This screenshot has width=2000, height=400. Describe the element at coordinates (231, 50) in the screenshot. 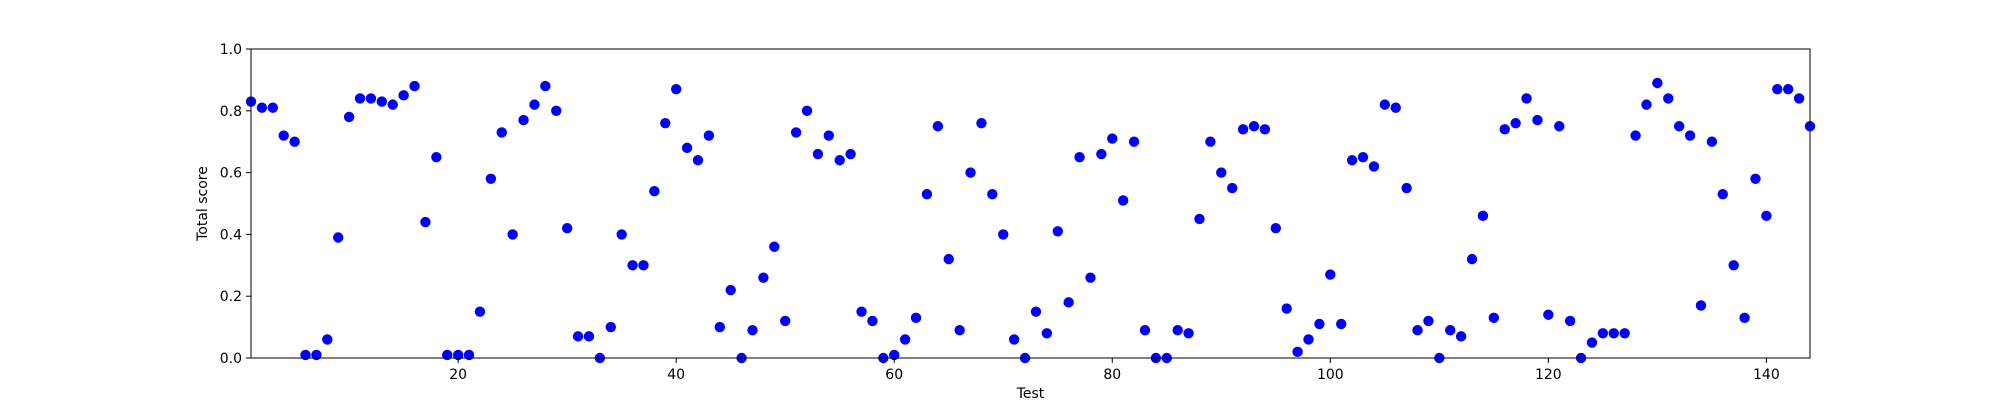

I see `y-tick-label: 1.0` at that location.